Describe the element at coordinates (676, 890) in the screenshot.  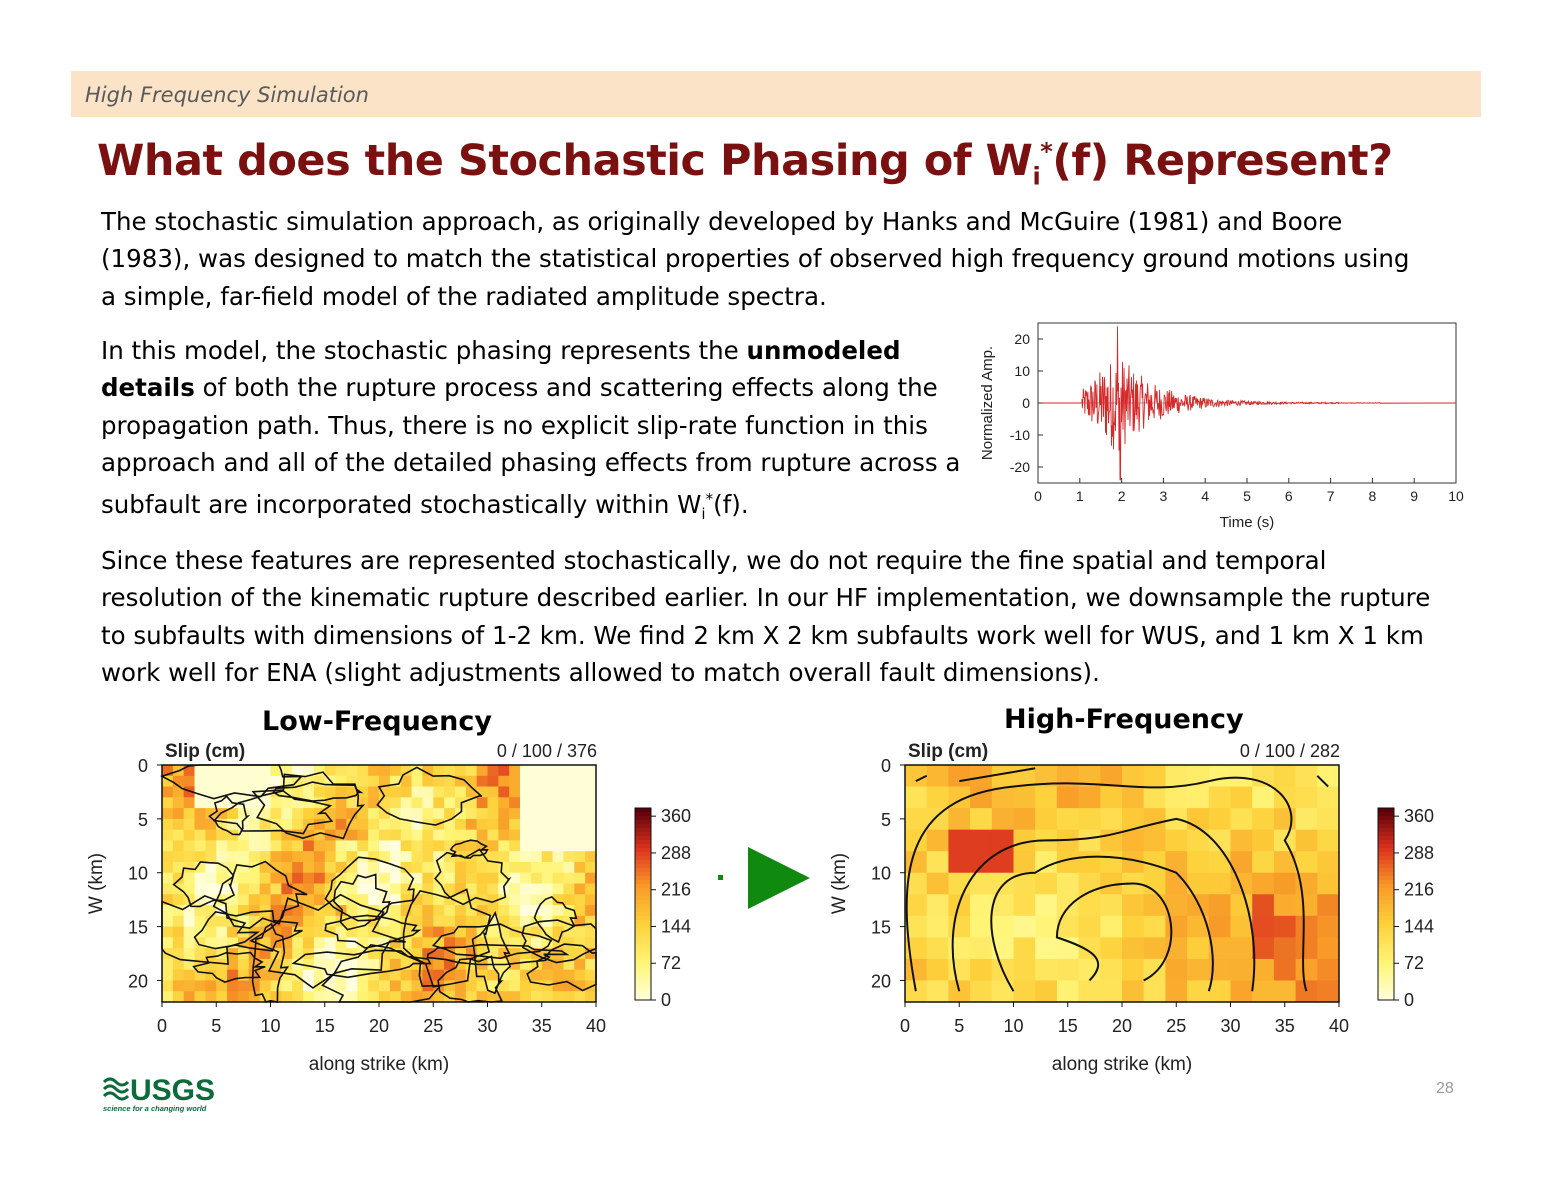
I see `colorbar-tick-label: 216` at that location.